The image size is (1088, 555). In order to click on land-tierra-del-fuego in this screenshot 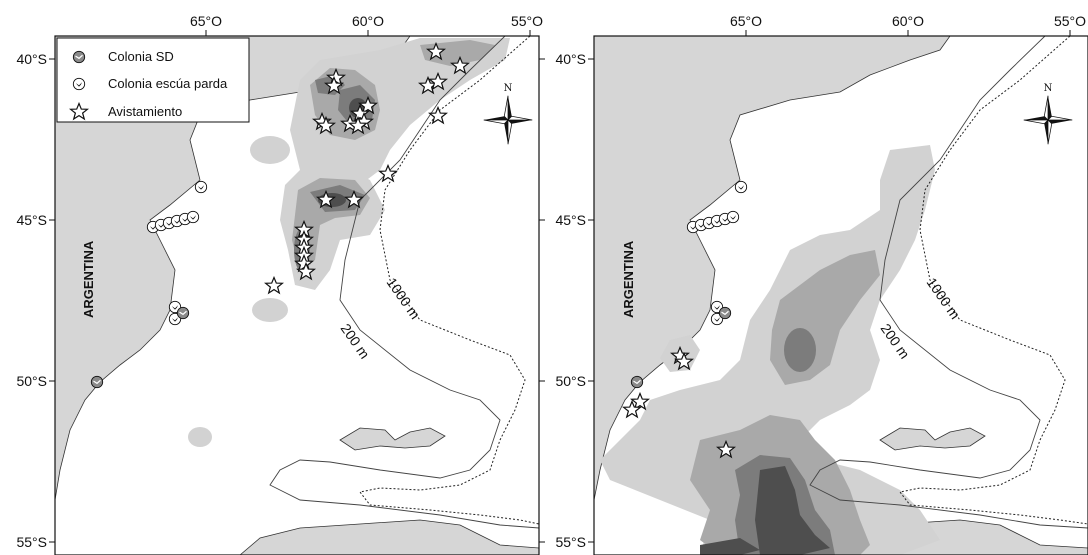, I will do `click(389, 537)`.